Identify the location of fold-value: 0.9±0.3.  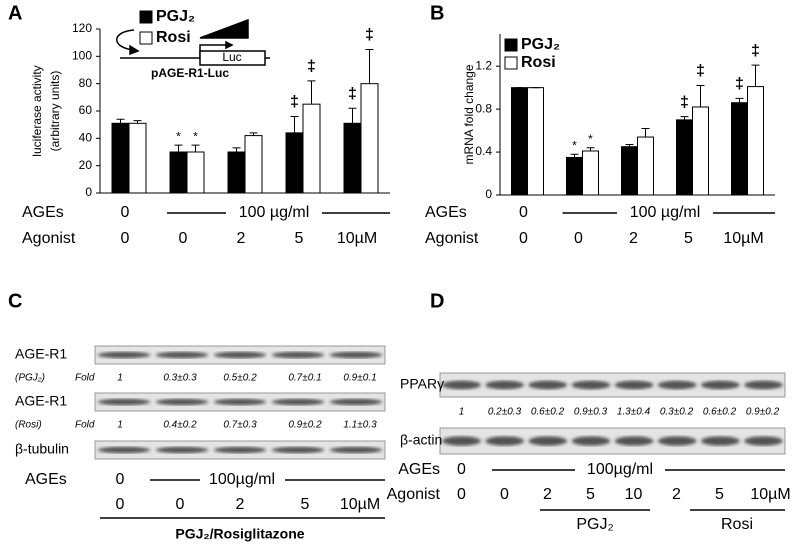
(591, 412).